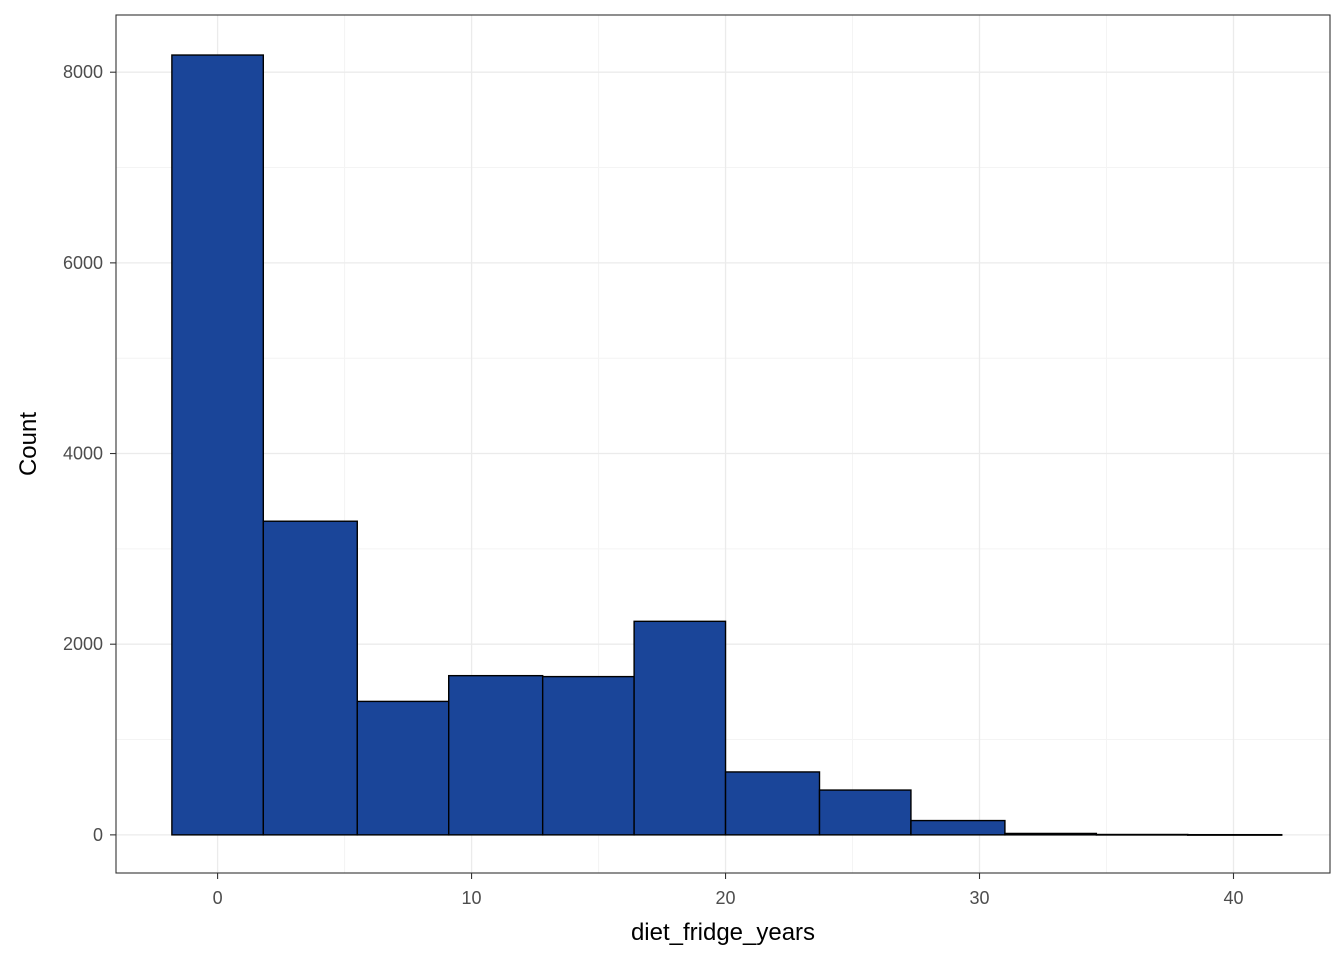 Image resolution: width=1344 pixels, height=960 pixels. I want to click on y-axis: 0 2000 4000 6000 8000, so click(89, 453).